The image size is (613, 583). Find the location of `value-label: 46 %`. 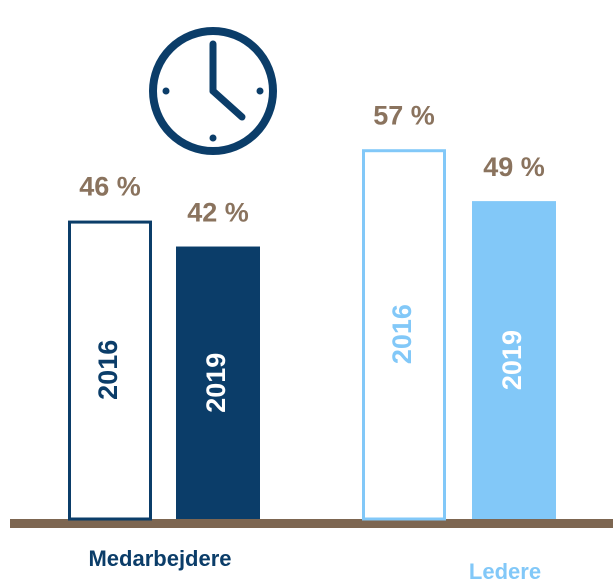

value-label: 46 % is located at coordinates (110, 187).